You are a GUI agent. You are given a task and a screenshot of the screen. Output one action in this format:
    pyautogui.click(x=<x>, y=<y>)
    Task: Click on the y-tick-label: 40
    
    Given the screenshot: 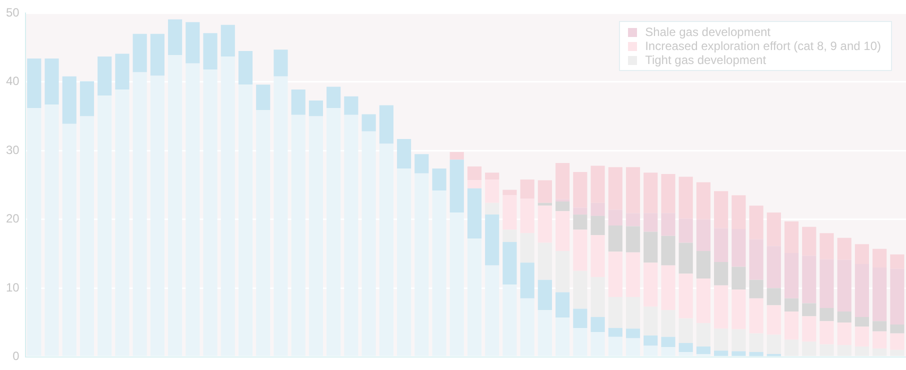 What is the action you would take?
    pyautogui.click(x=13, y=81)
    